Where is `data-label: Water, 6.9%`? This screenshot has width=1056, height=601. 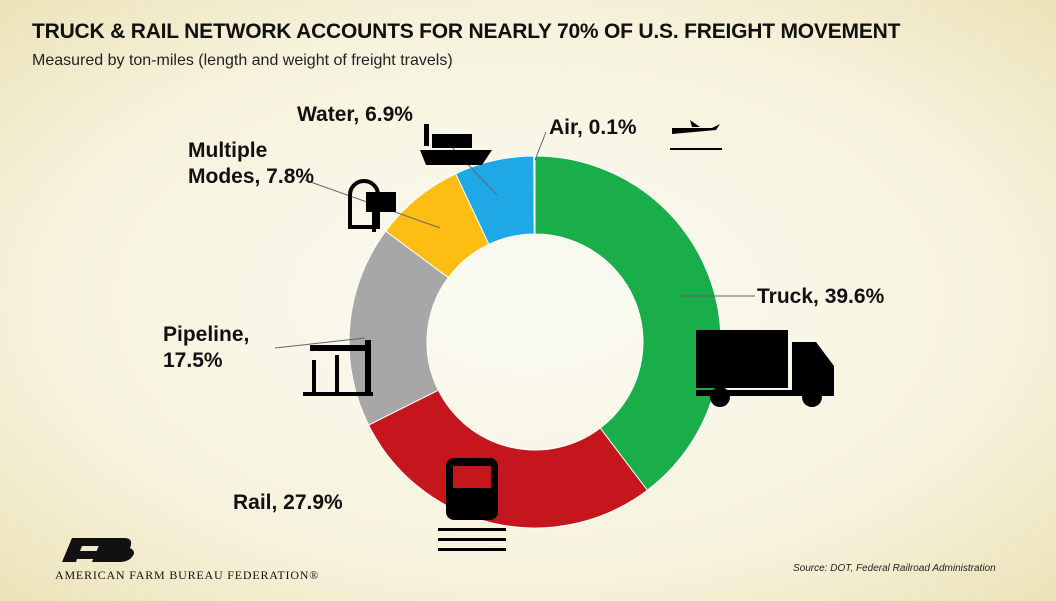
data-label: Water, 6.9% is located at coordinates (355, 114).